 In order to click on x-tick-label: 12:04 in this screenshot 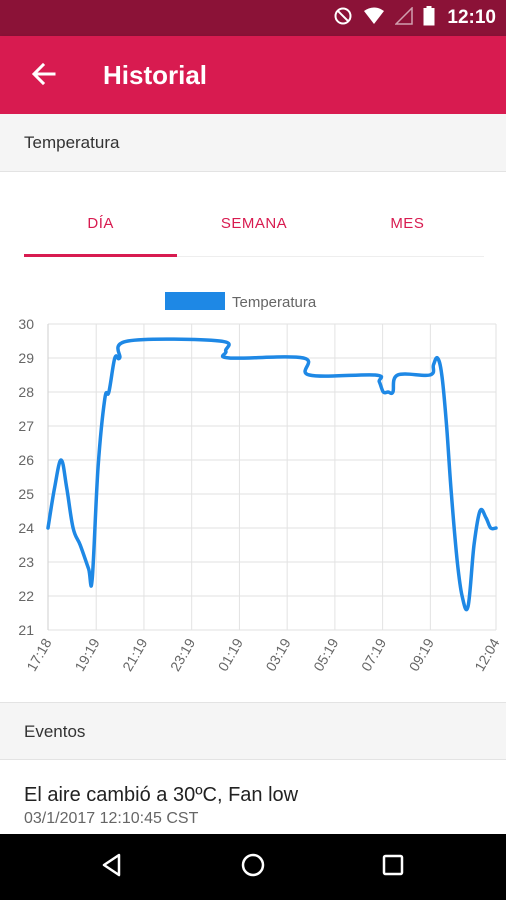, I will do `click(486, 654)`.